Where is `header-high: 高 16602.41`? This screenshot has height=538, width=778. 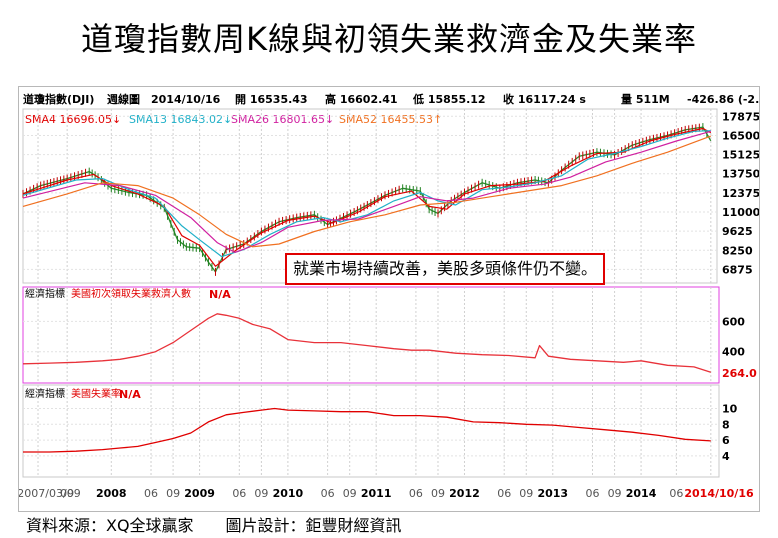
header-high: 高 16602.41 is located at coordinates (361, 99).